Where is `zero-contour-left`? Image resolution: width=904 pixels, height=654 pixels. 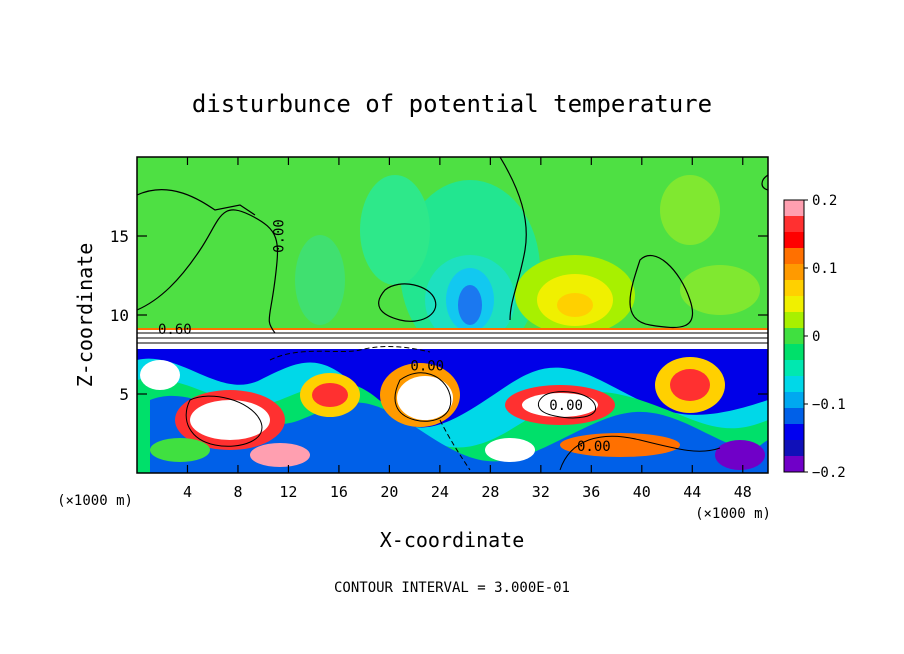
zero-contour-left is located at coordinates (208, 271).